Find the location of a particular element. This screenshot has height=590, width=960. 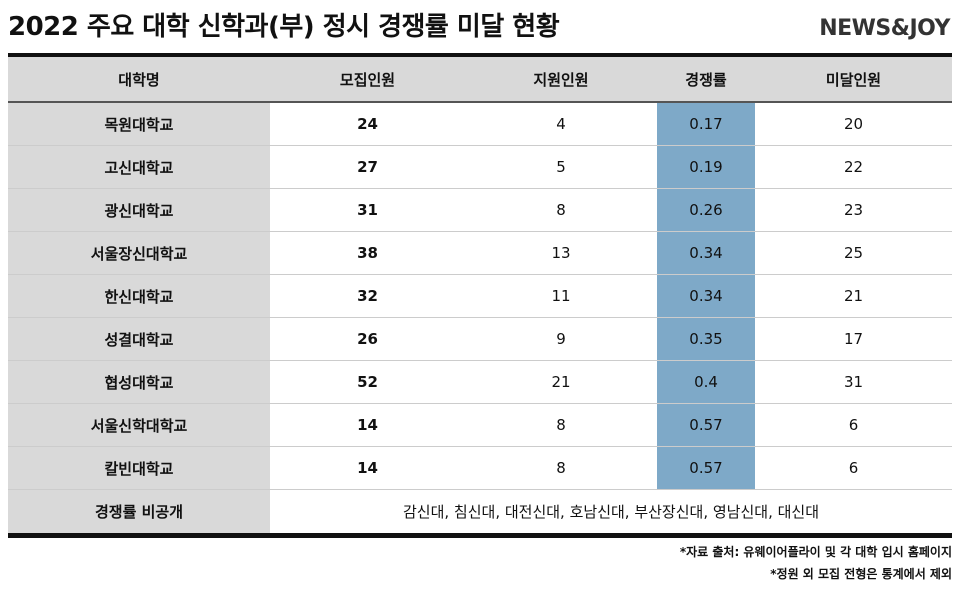

table-cell: 24 is located at coordinates (367, 124).